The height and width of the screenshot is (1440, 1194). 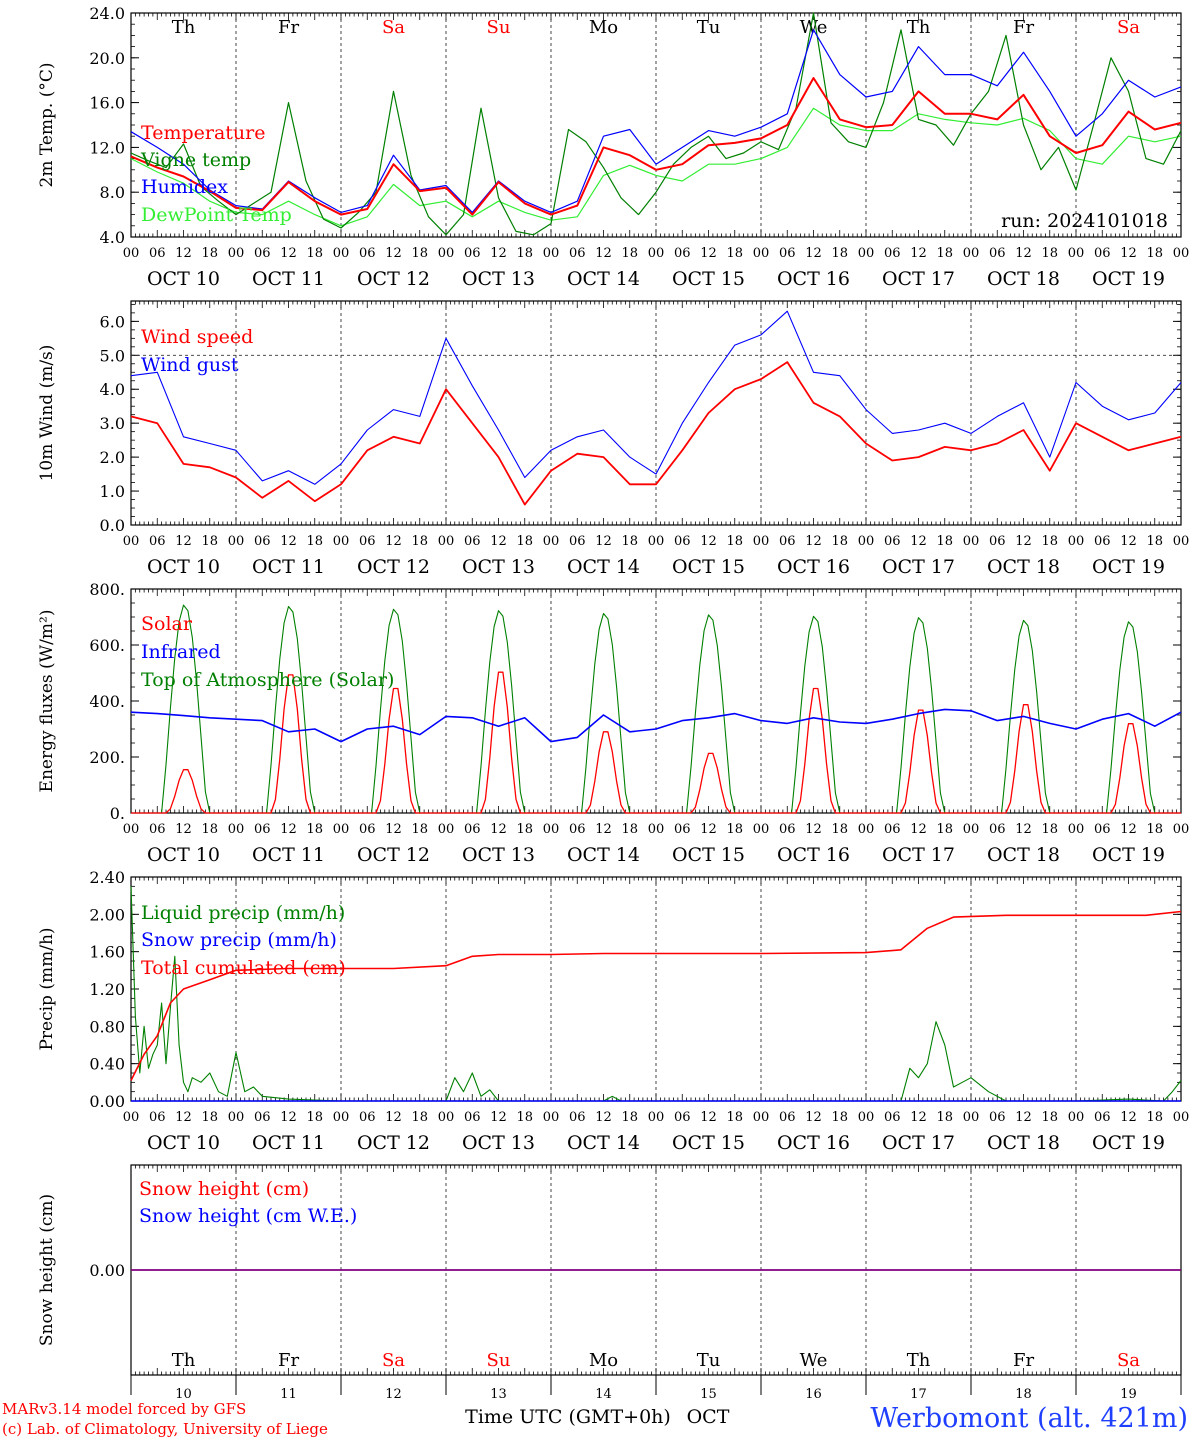 I want to click on date-label: OCT 14, so click(x=603, y=1143).